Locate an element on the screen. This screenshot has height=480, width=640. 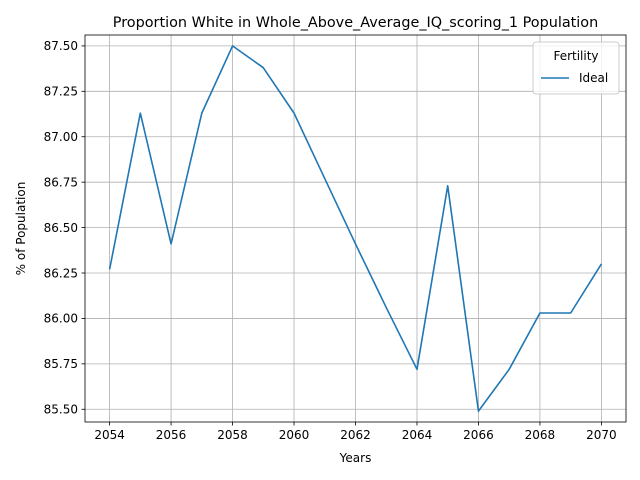
x-tick-label: 2060 is located at coordinates (294, 435).